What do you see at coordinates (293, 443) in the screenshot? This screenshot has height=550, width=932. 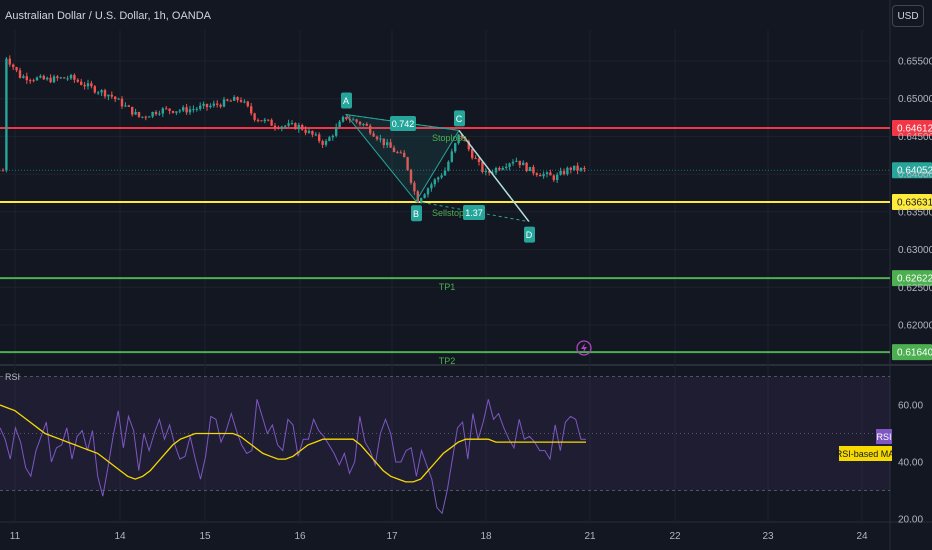 I see `rsi-ma-line` at bounding box center [293, 443].